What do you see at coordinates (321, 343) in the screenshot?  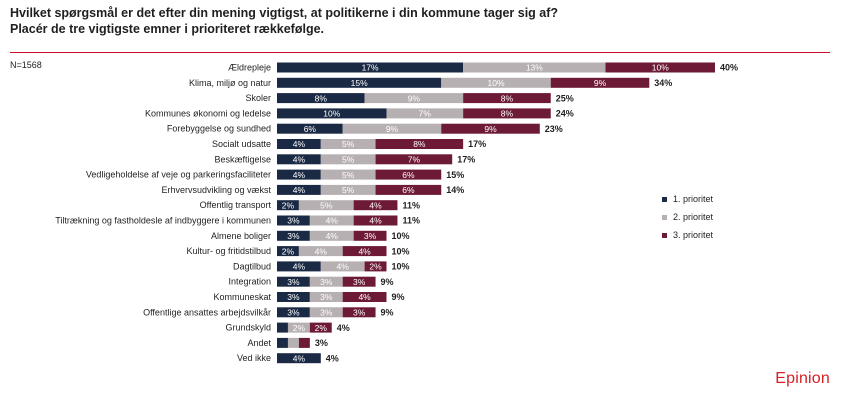 I see `total-label: 3%` at bounding box center [321, 343].